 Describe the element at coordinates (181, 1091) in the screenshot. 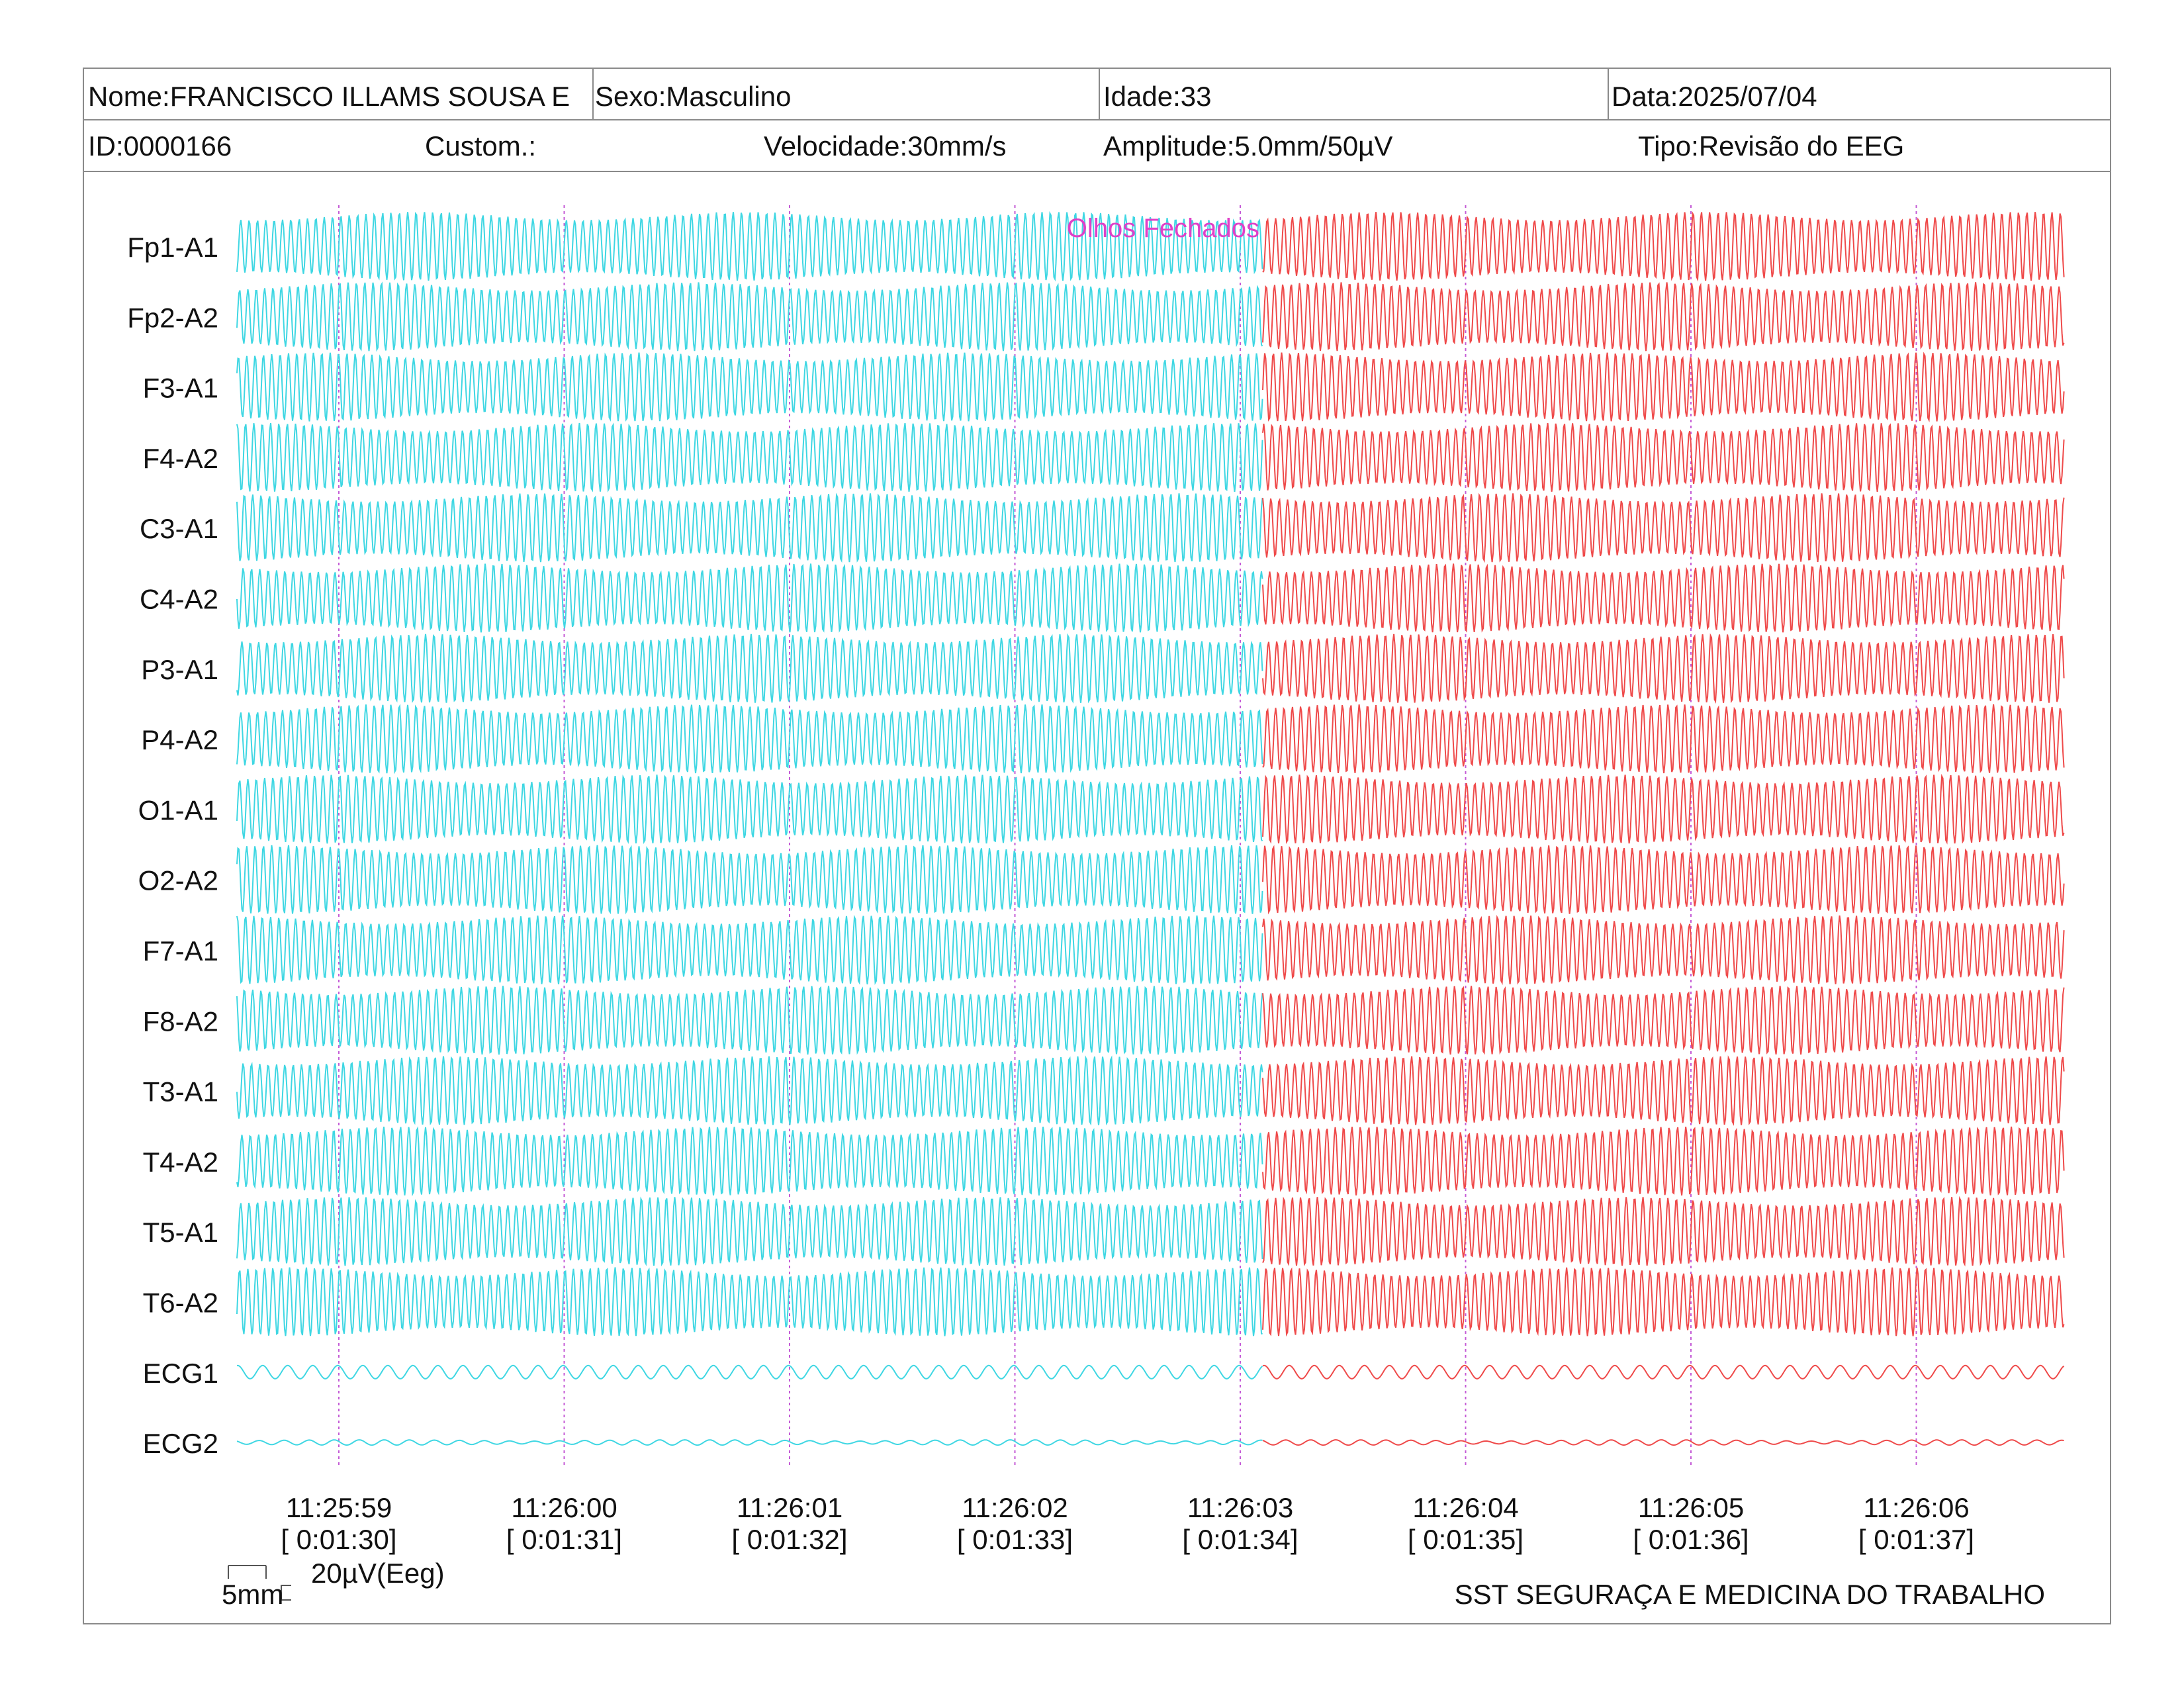

I see `channel-label: T3-A1` at that location.